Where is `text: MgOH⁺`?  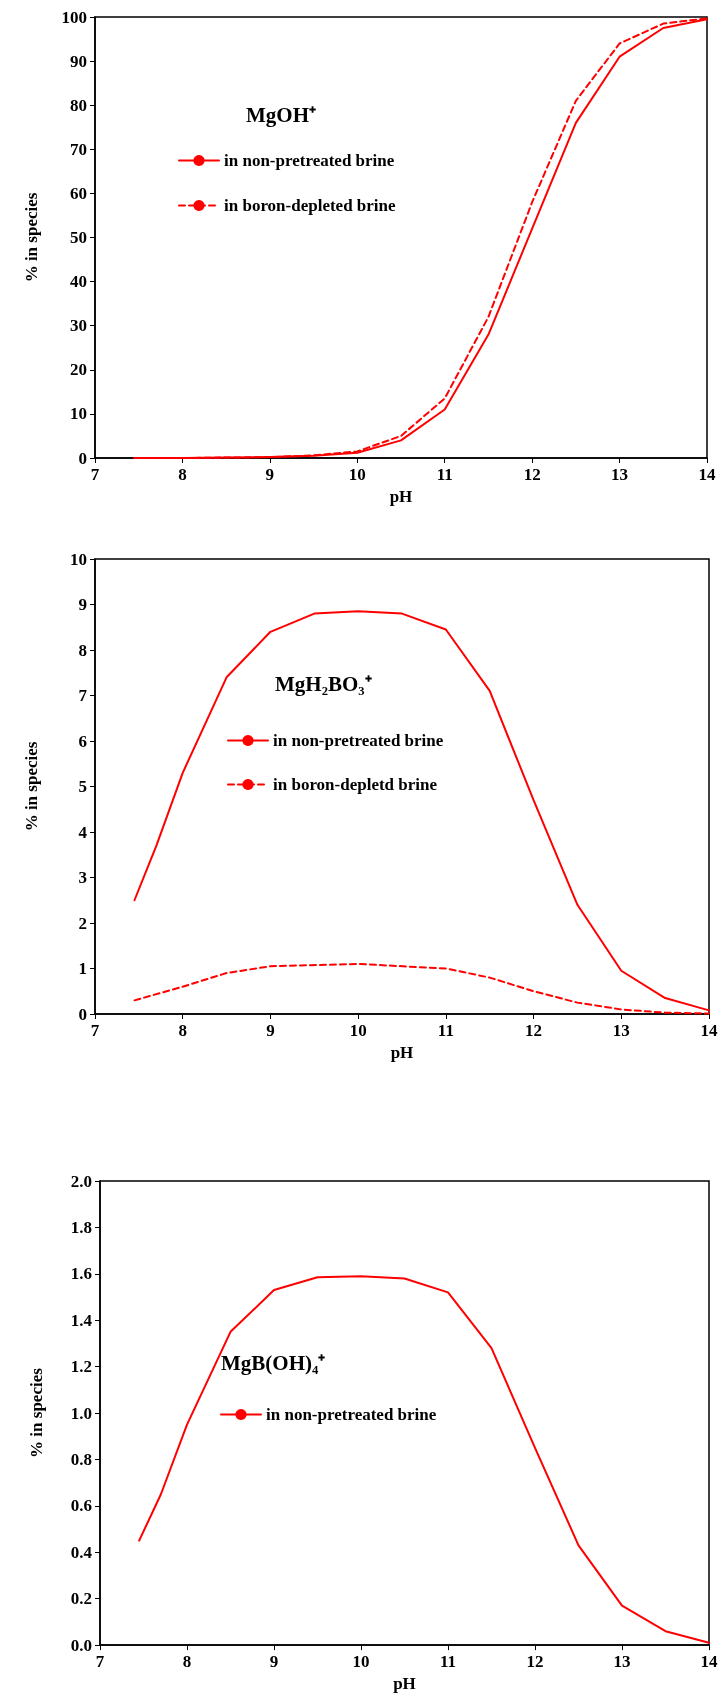
text: MgOH⁺ is located at coordinates (281, 114).